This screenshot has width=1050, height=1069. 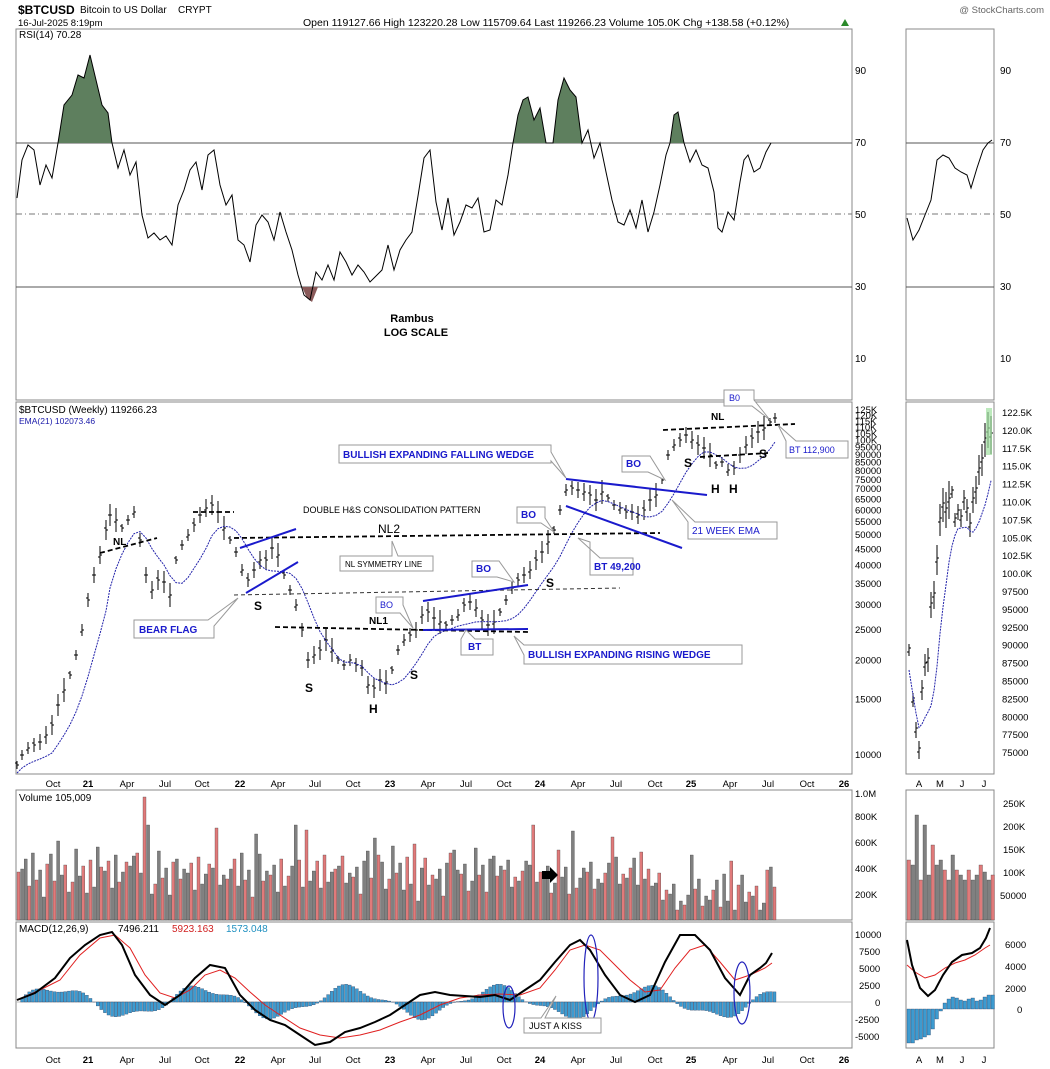 What do you see at coordinates (1001, 10) in the screenshot?
I see `stockcharts-credit: @ StockCharts.com` at bounding box center [1001, 10].